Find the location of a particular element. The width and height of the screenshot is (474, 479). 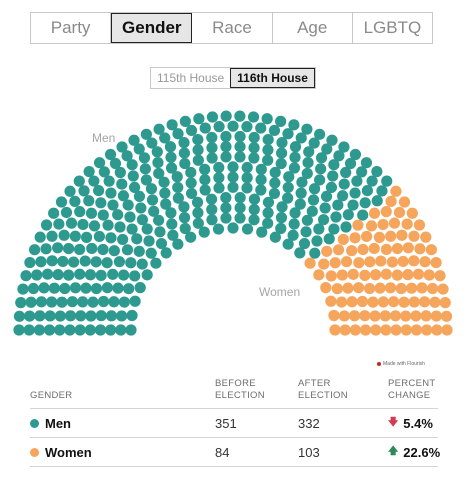

header-before-election: BEFORE ELECTION is located at coordinates (240, 389).